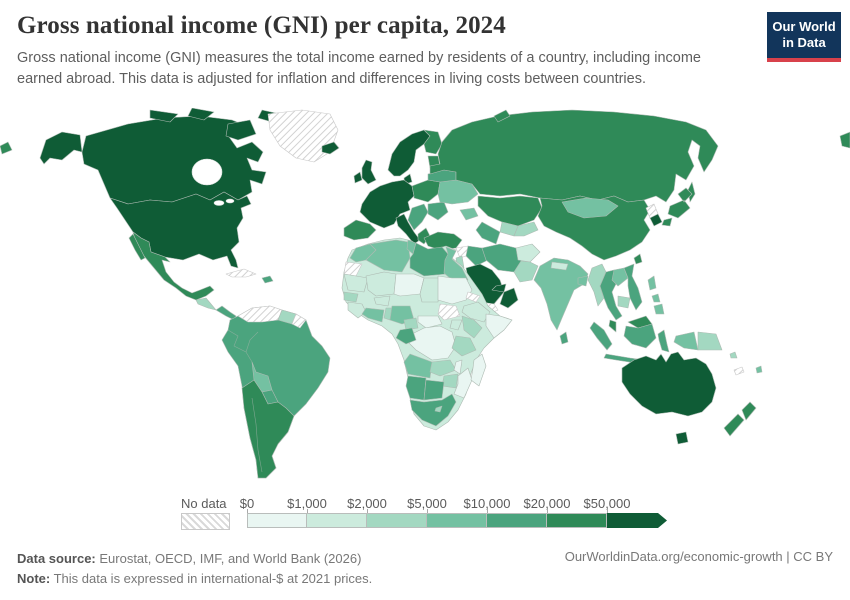 This screenshot has height=600, width=850. I want to click on country-balkans, so click(418, 217).